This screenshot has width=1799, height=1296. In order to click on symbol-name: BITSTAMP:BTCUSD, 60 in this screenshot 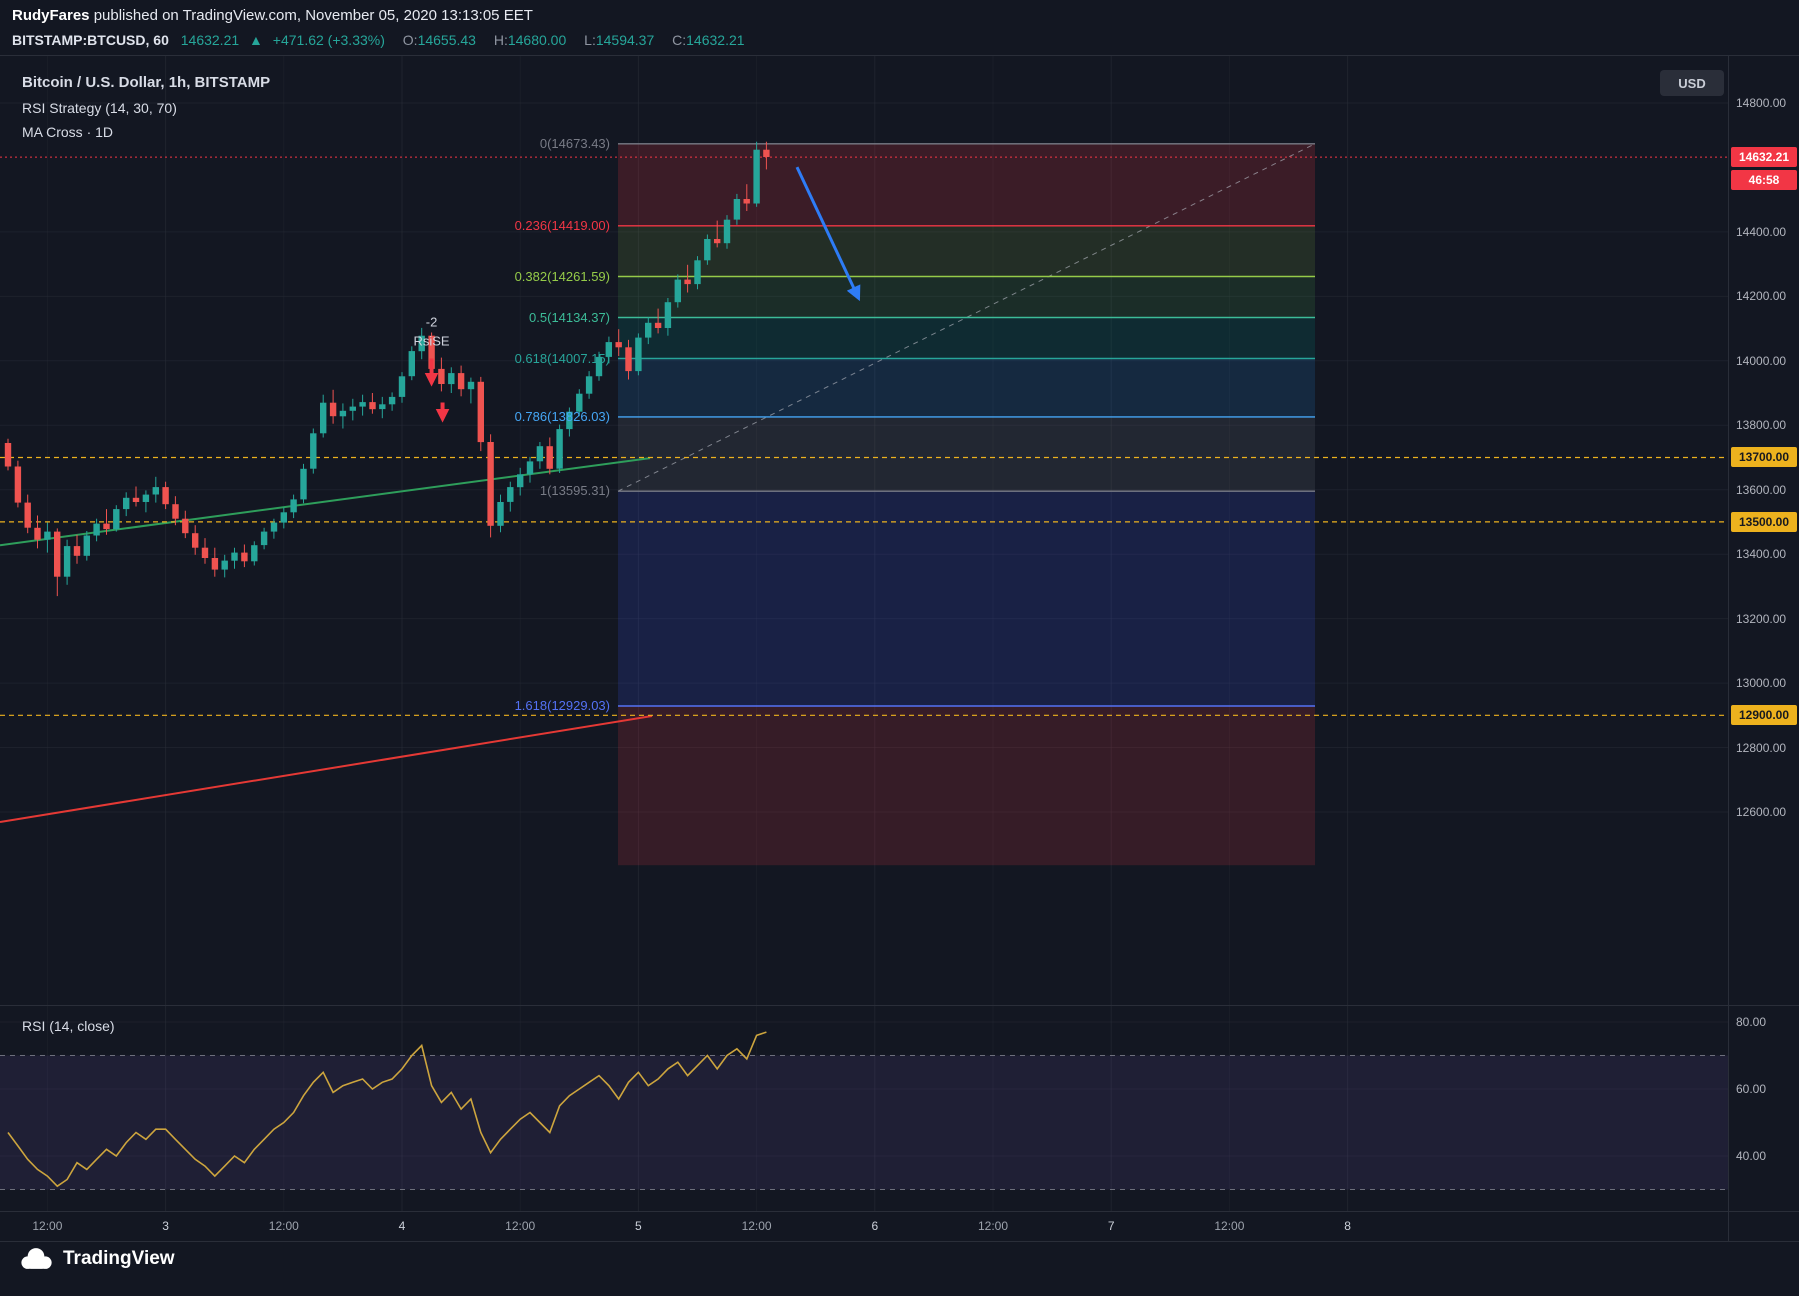, I will do `click(90, 40)`.